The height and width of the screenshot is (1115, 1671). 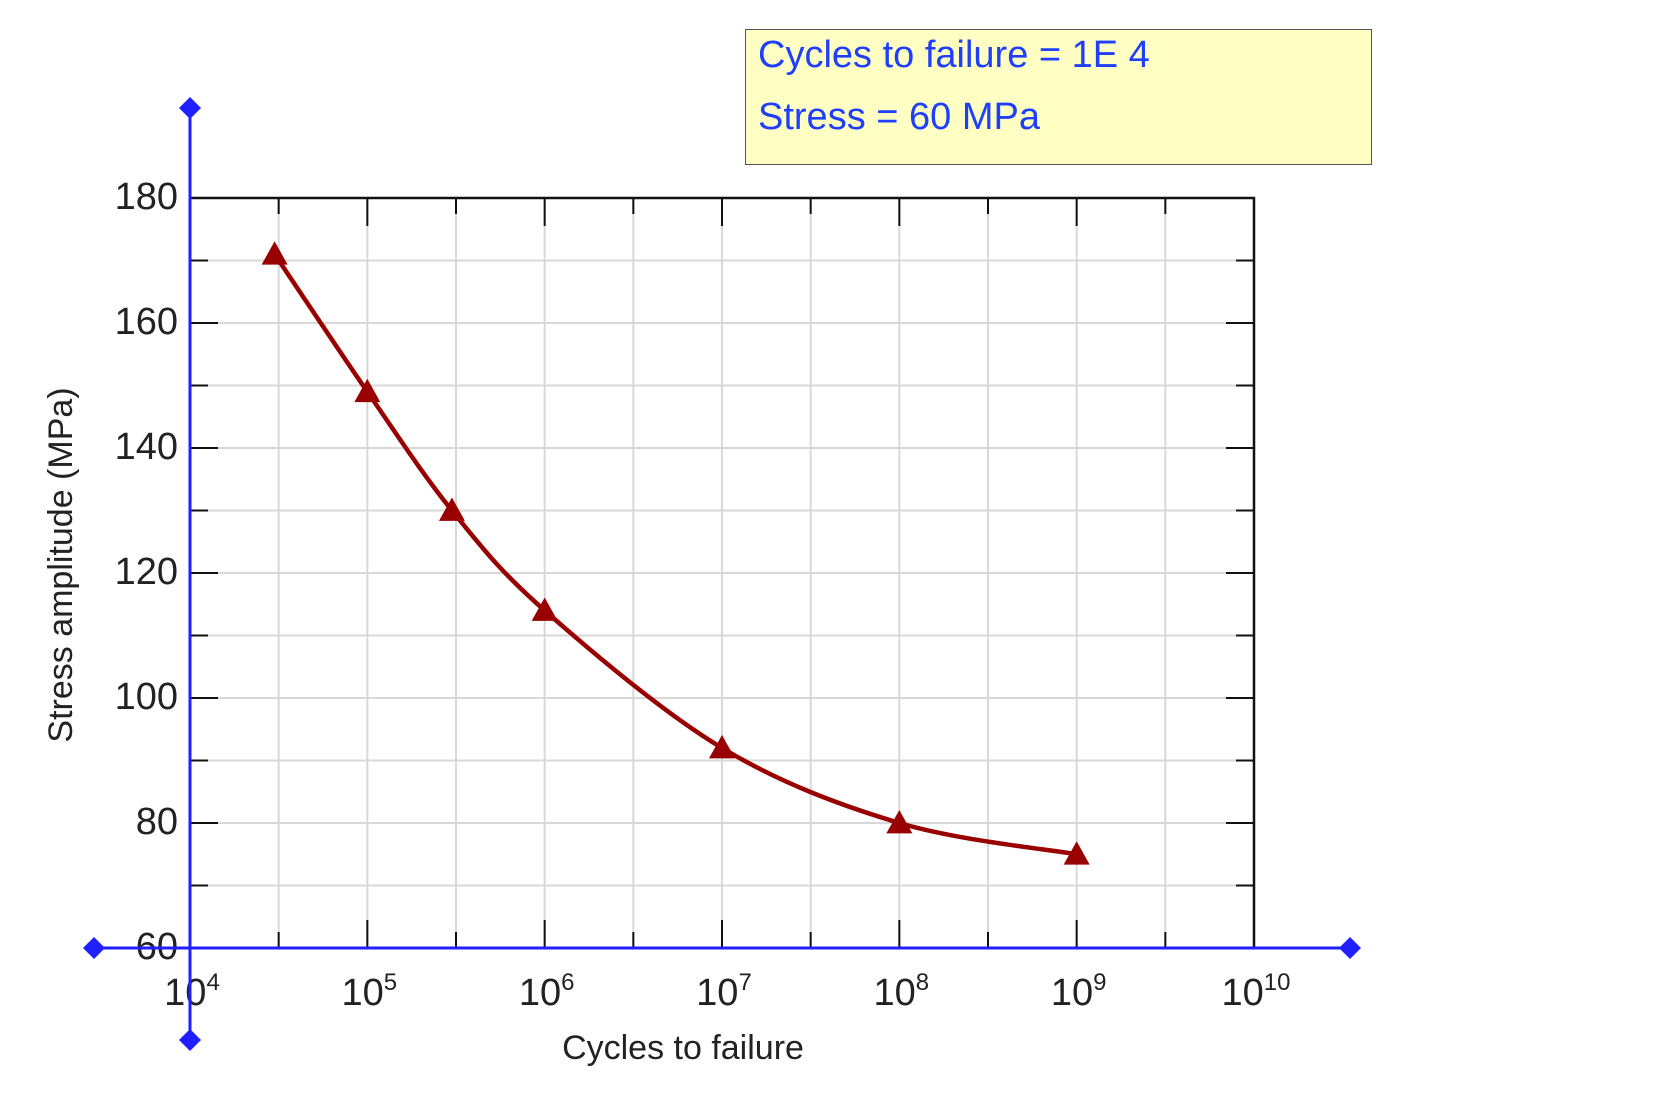 I want to click on y-tick-label: 140, so click(x=146, y=447).